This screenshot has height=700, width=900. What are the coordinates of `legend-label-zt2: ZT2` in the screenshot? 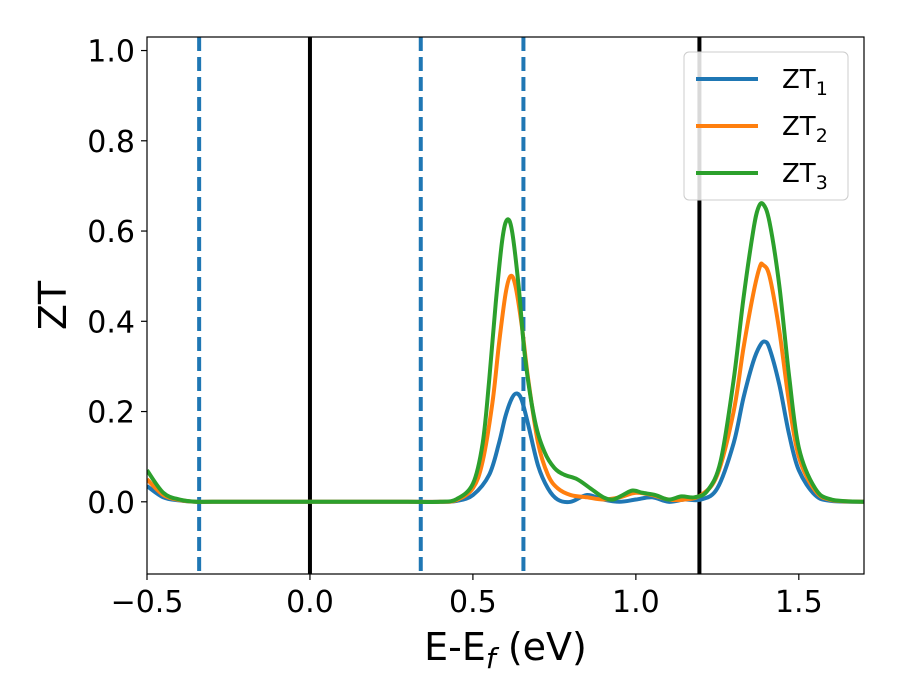 It's located at (805, 129).